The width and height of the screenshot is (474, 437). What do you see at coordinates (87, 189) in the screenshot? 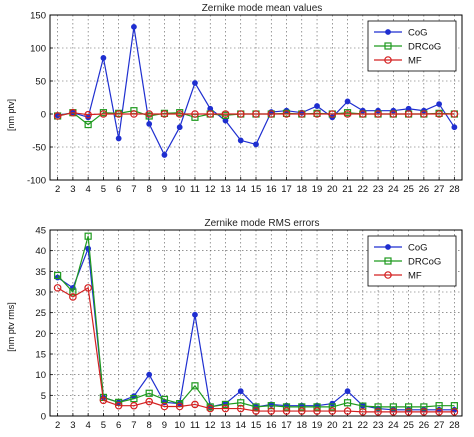
I see `x-tick-label: 4` at bounding box center [87, 189].